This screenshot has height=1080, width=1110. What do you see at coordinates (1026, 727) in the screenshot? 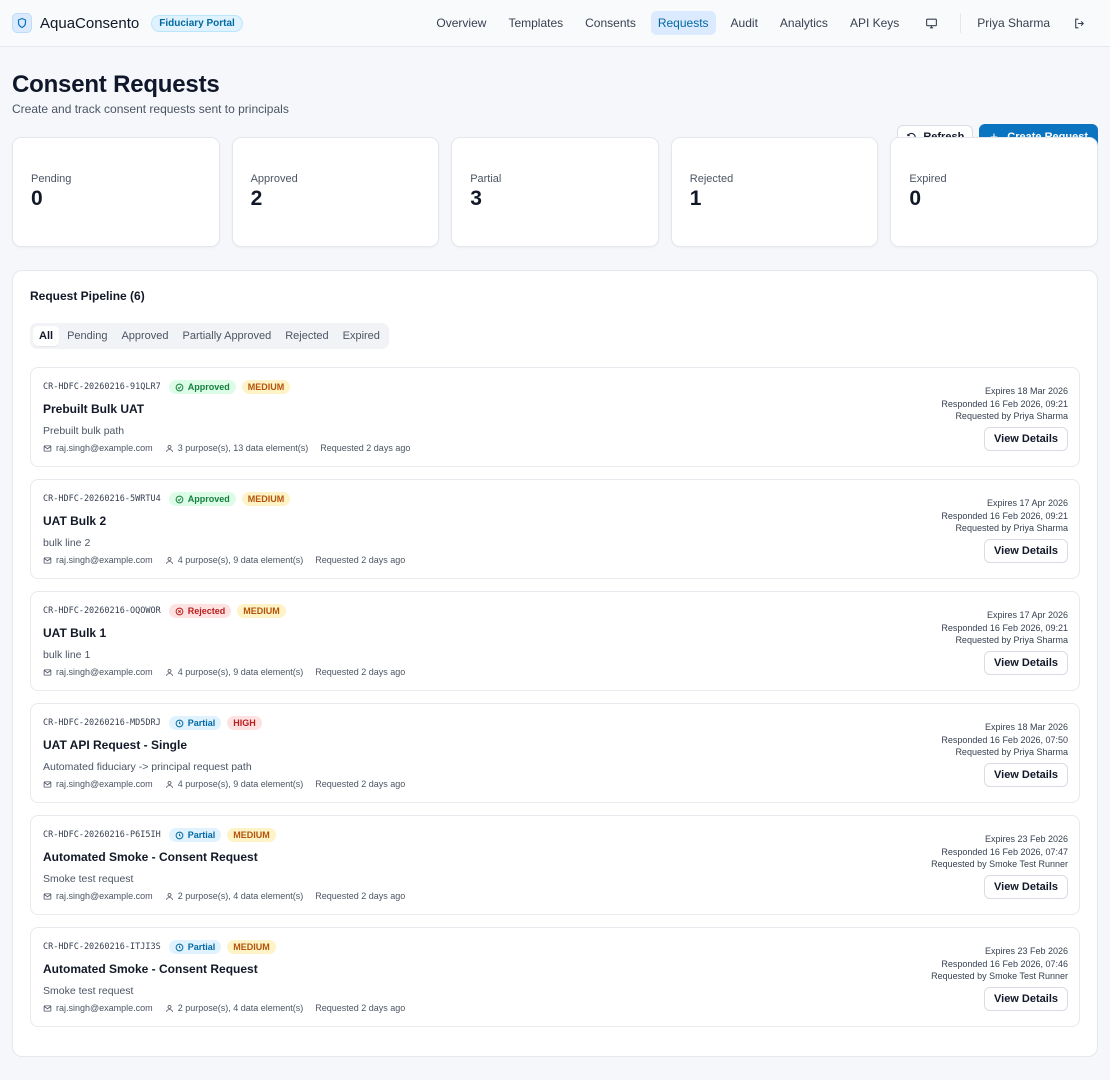
I see `expires-date: Expires 18 Mar 2026` at bounding box center [1026, 727].